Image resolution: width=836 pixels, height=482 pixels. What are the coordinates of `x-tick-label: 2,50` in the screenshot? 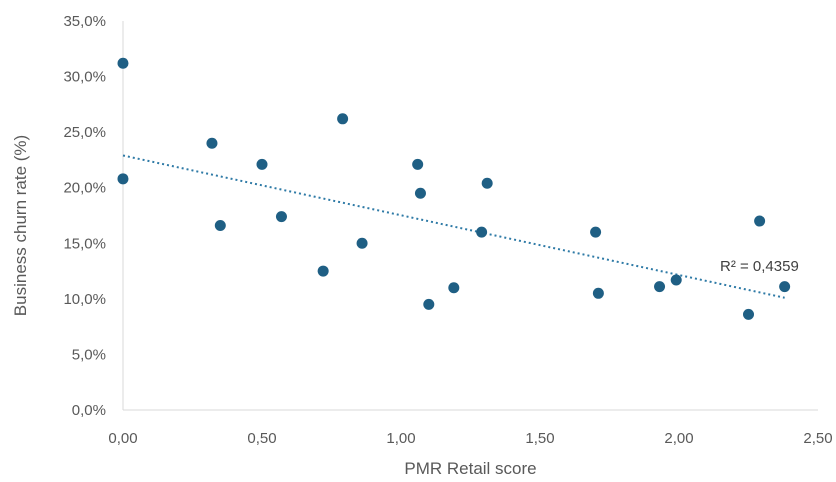 It's located at (817, 438).